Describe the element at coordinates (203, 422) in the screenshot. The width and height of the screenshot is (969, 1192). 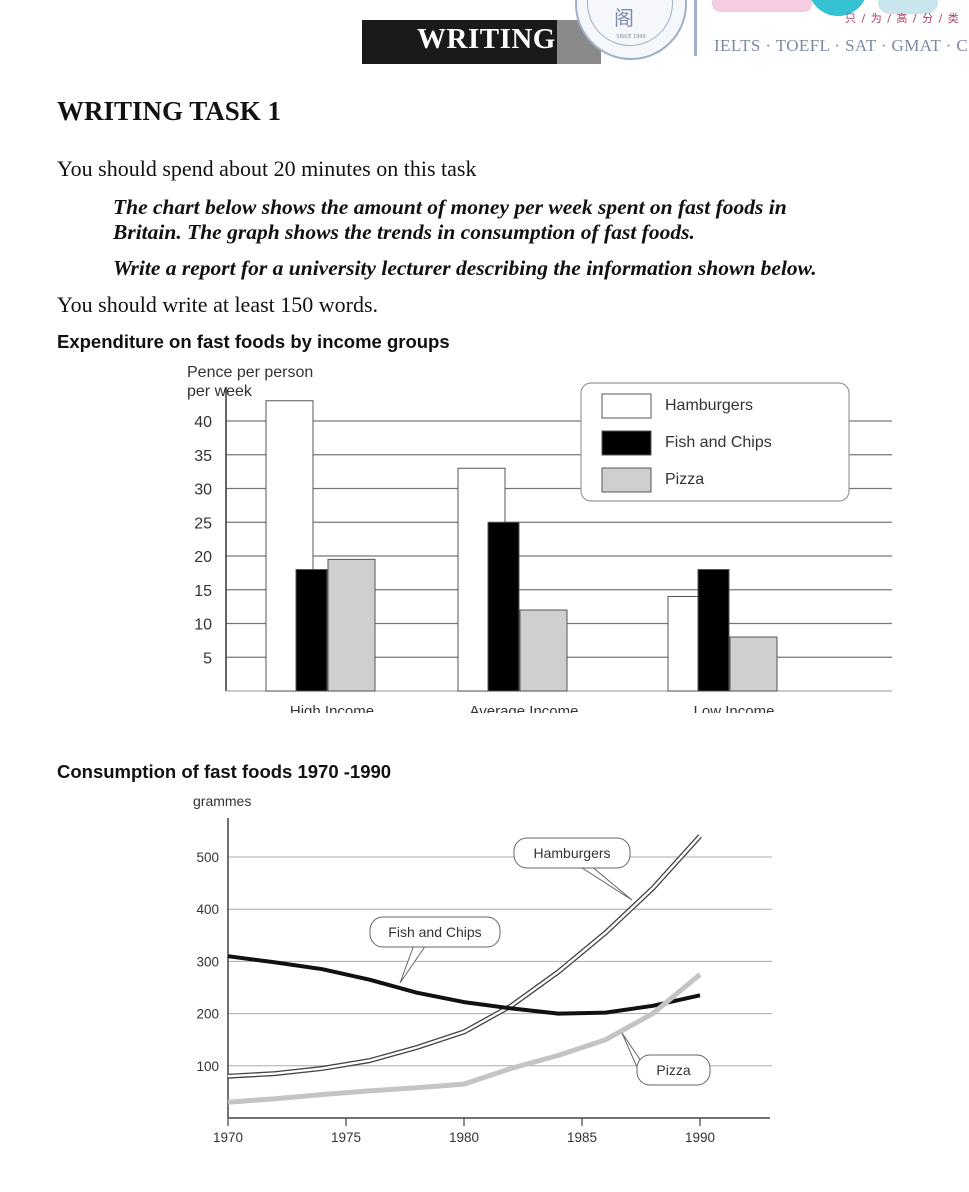
I see `y-tick-label: 40` at that location.